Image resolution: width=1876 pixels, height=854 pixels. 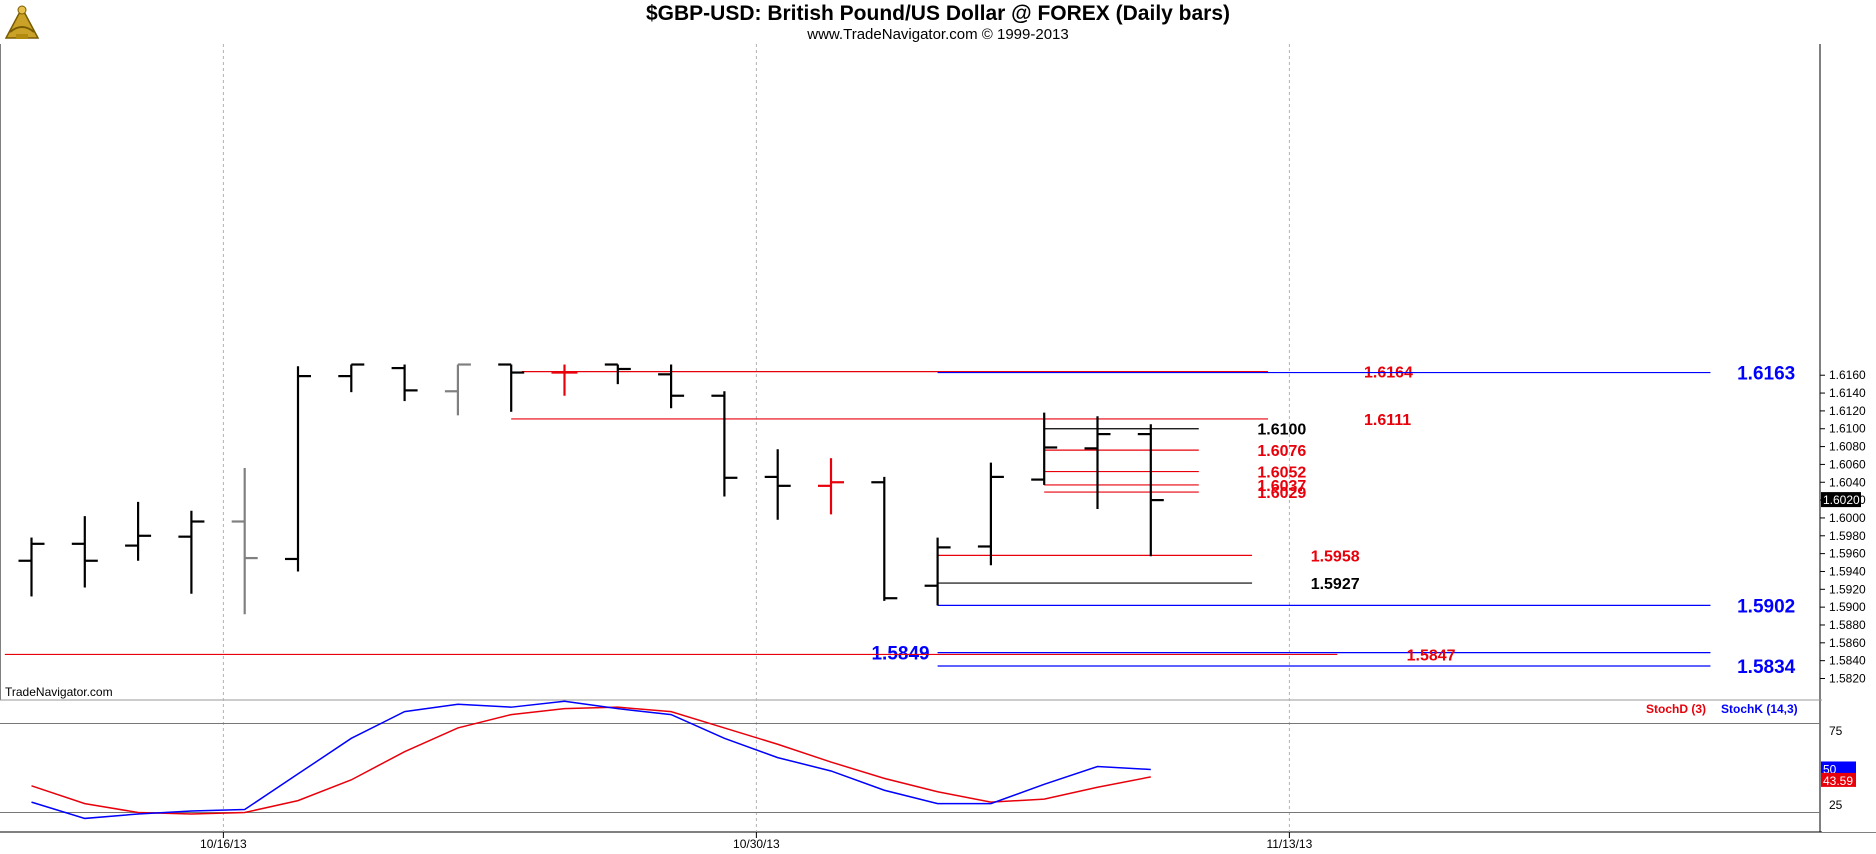 What do you see at coordinates (1847, 679) in the screenshot?
I see `price-tick-label: 1.5820` at bounding box center [1847, 679].